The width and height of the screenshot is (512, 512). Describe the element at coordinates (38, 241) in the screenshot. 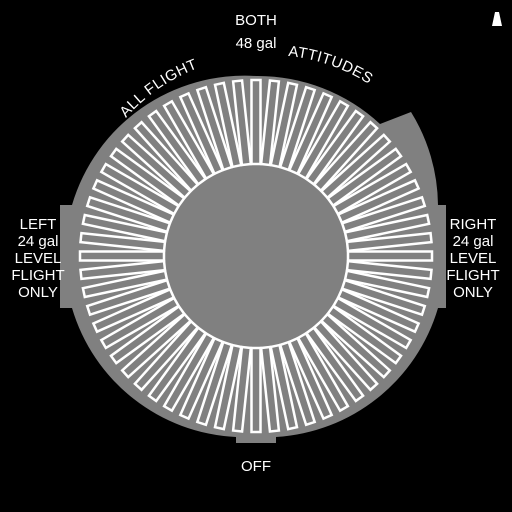

I see `position-left-capacity: 24 gal` at that location.